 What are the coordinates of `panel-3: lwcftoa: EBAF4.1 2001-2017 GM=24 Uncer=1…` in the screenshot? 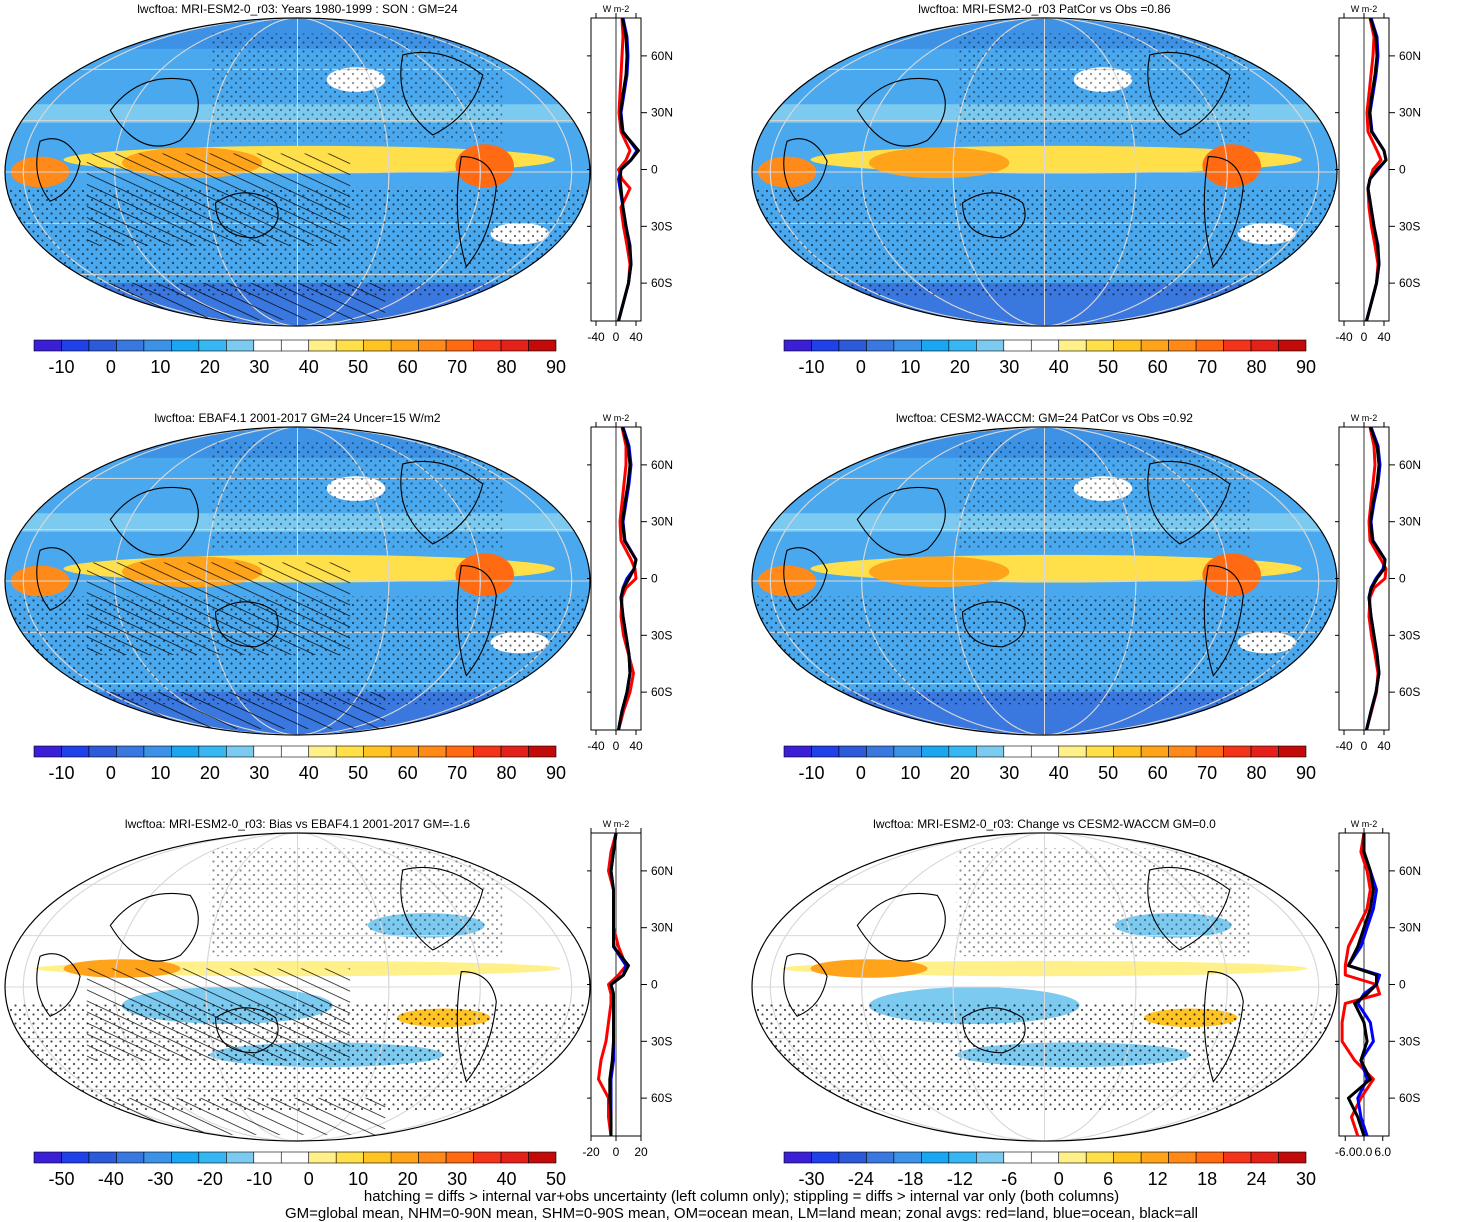 It's located at (338, 597).